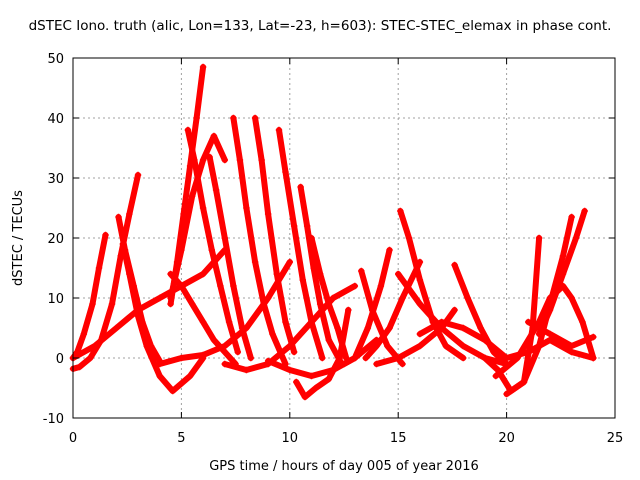 Image resolution: width=640 pixels, height=480 pixels. I want to click on y-tick-label: 10, so click(55, 299).